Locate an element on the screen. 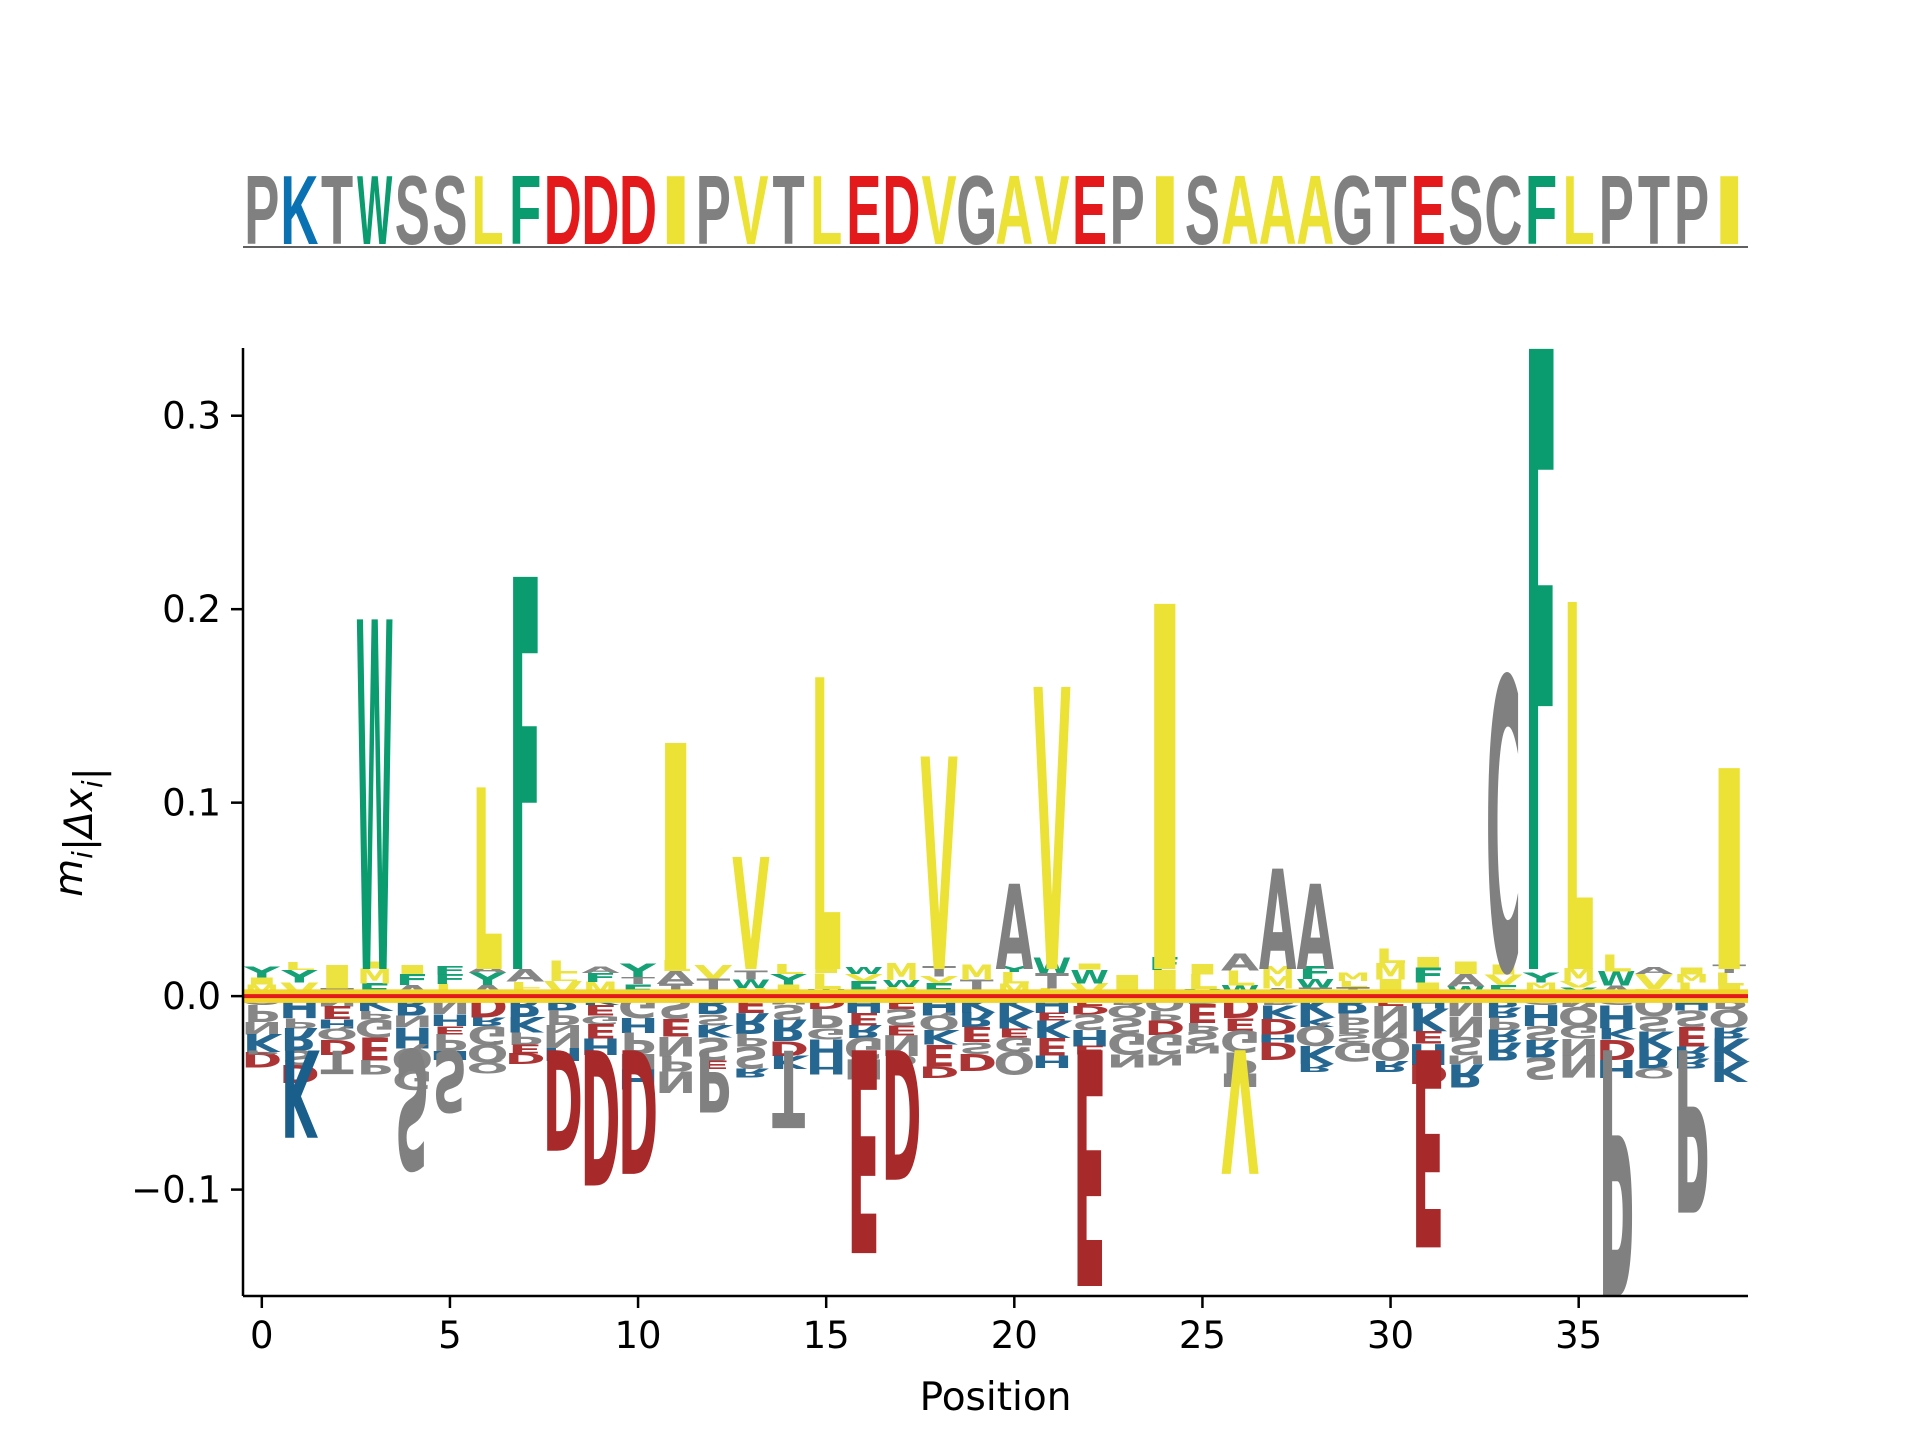 Image resolution: width=1920 pixels, height=1440 pixels. background-letter: A is located at coordinates (600, 970).